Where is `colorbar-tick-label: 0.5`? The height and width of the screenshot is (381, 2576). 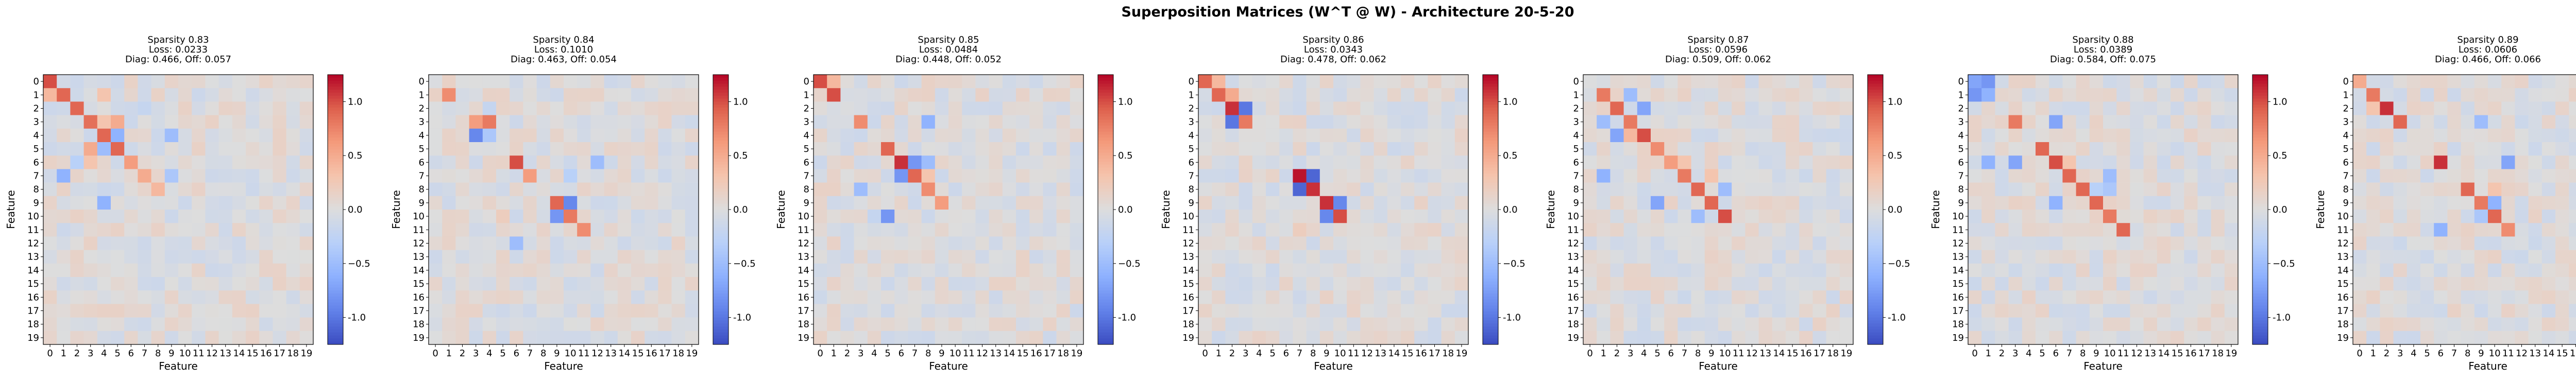 colorbar-tick-label: 0.5 is located at coordinates (1510, 155).